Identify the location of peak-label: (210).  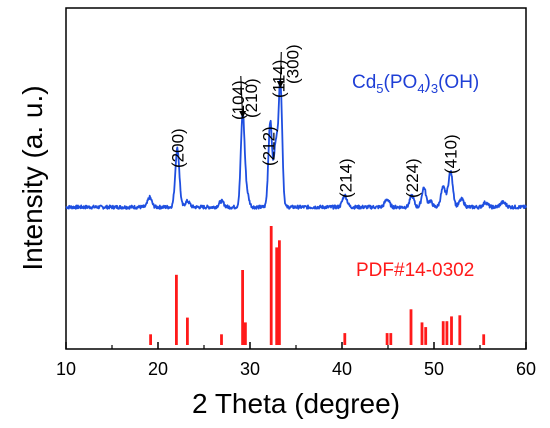
(251, 98).